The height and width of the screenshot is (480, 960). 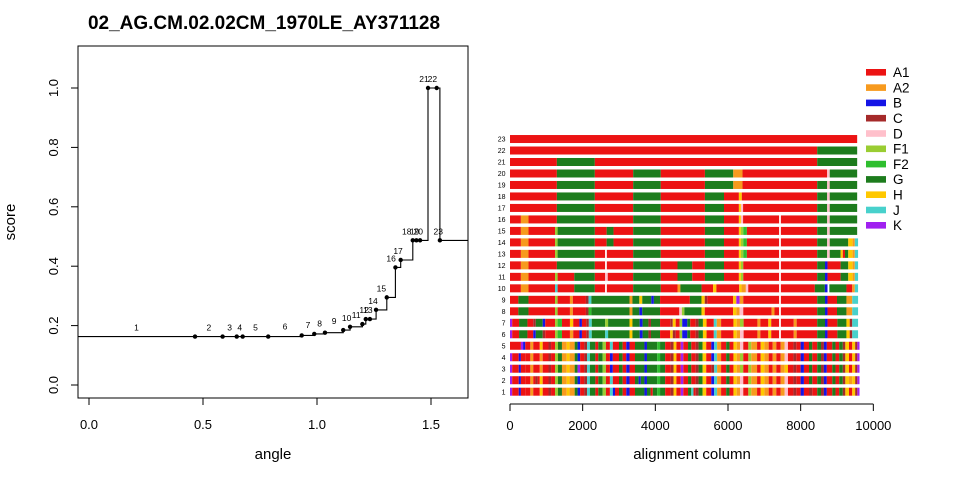 What do you see at coordinates (502, 186) in the screenshot?
I see `row-label: 19` at bounding box center [502, 186].